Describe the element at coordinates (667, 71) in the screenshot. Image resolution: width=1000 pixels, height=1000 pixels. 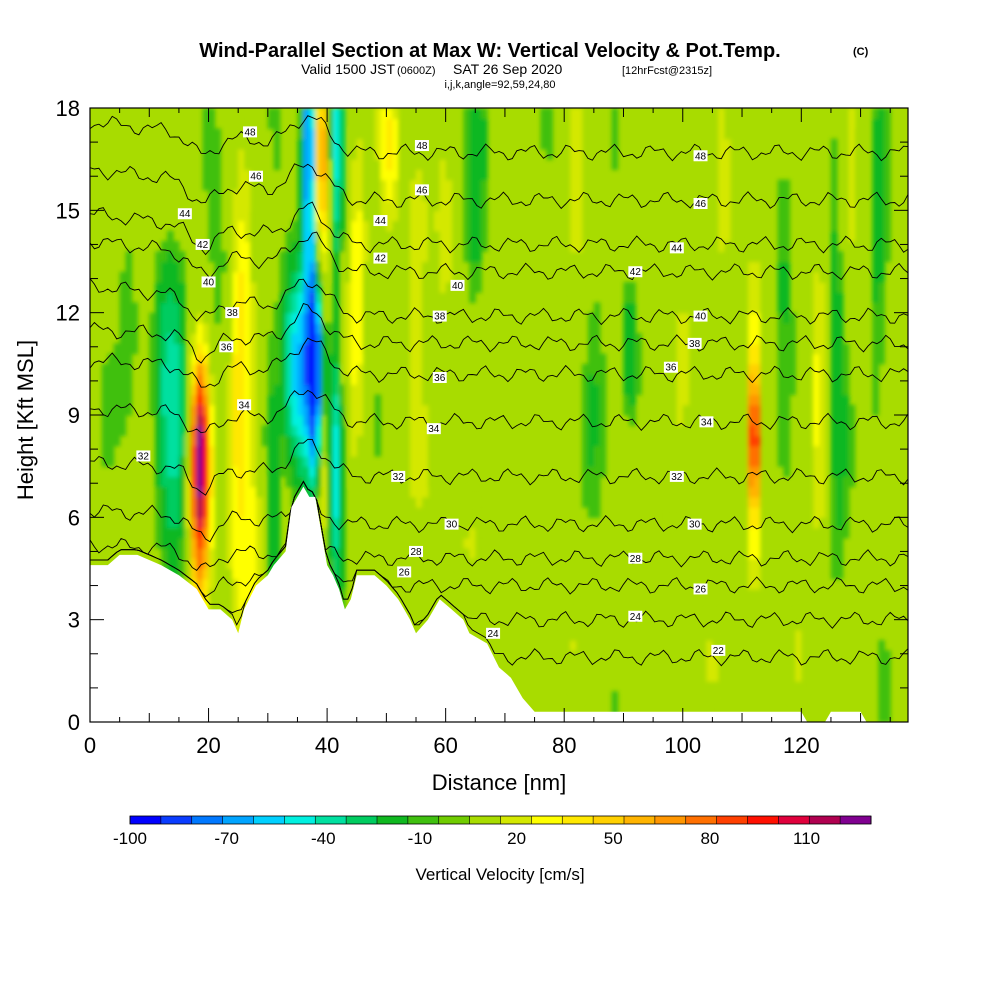
I see `forecast-info: [12hrFcst@2315z]` at that location.